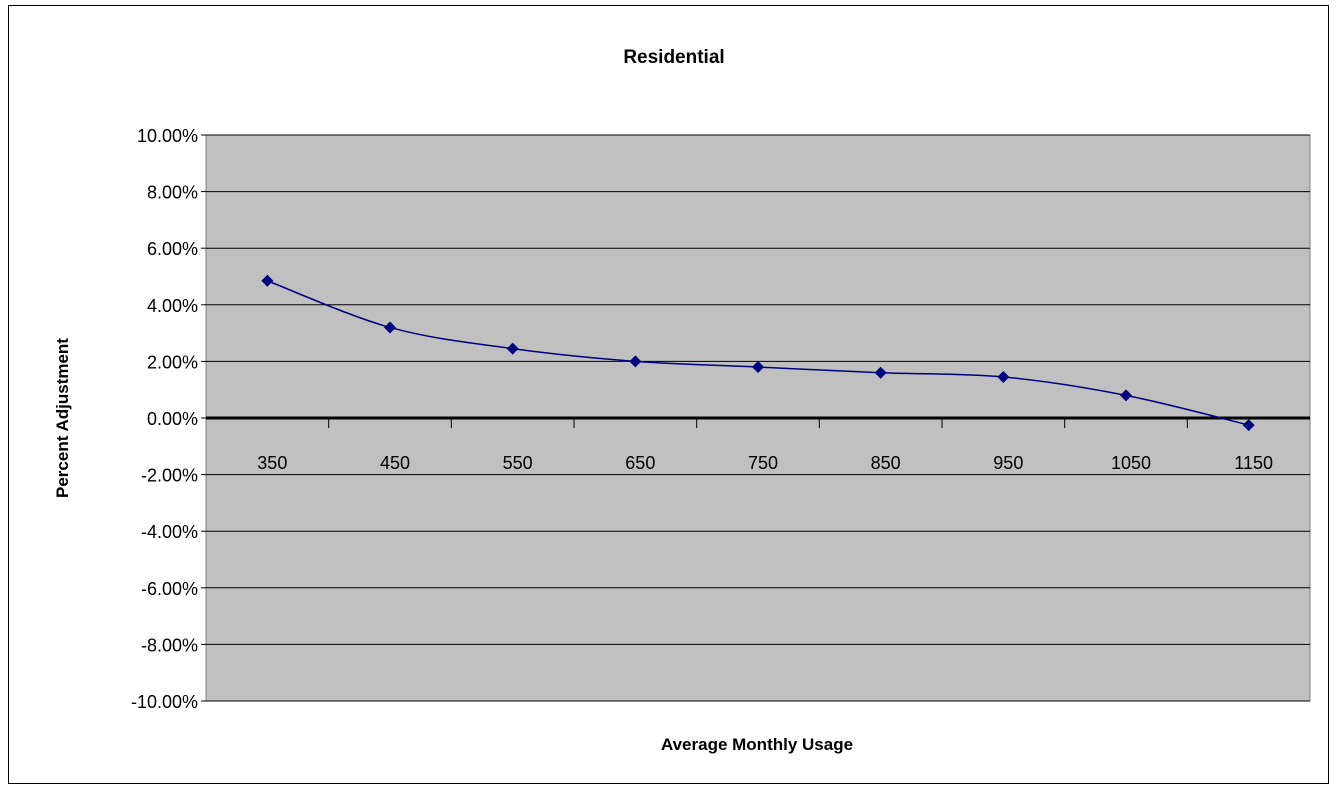 The width and height of the screenshot is (1340, 786). Describe the element at coordinates (172, 419) in the screenshot. I see `y-tick-label: 0.00%` at that location.